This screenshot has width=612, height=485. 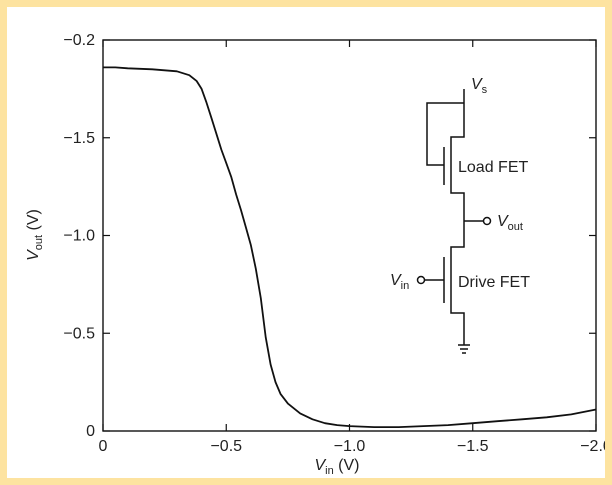 What do you see at coordinates (79, 333) in the screenshot?
I see `y-tick-label: −0.5` at bounding box center [79, 333].